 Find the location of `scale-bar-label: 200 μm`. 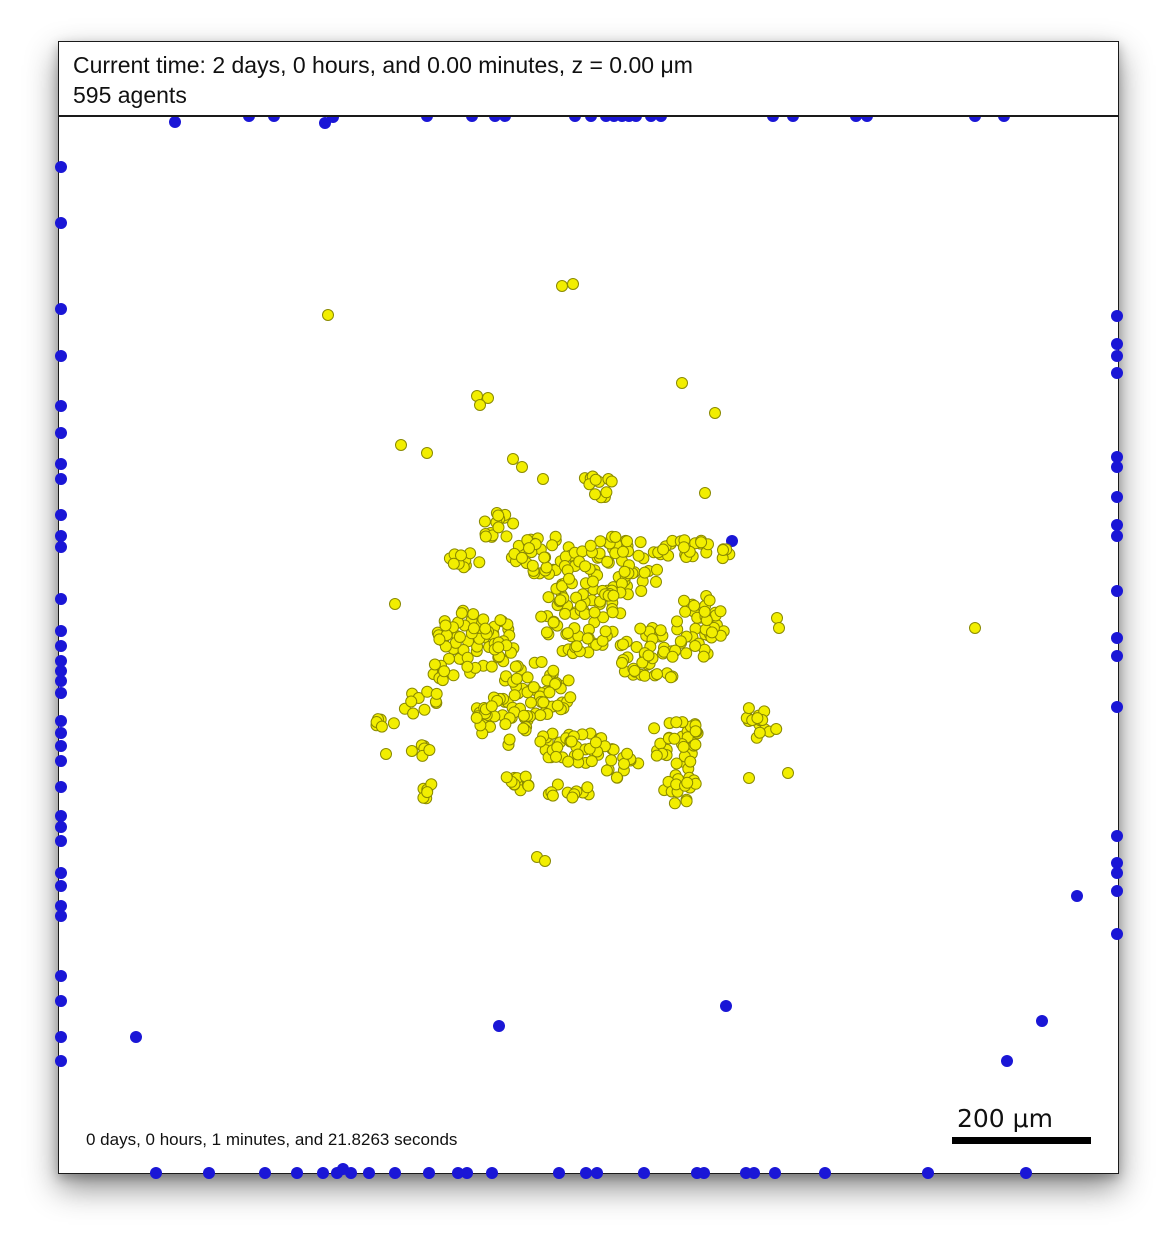

scale-bar-label: 200 μm is located at coordinates (1005, 1118).